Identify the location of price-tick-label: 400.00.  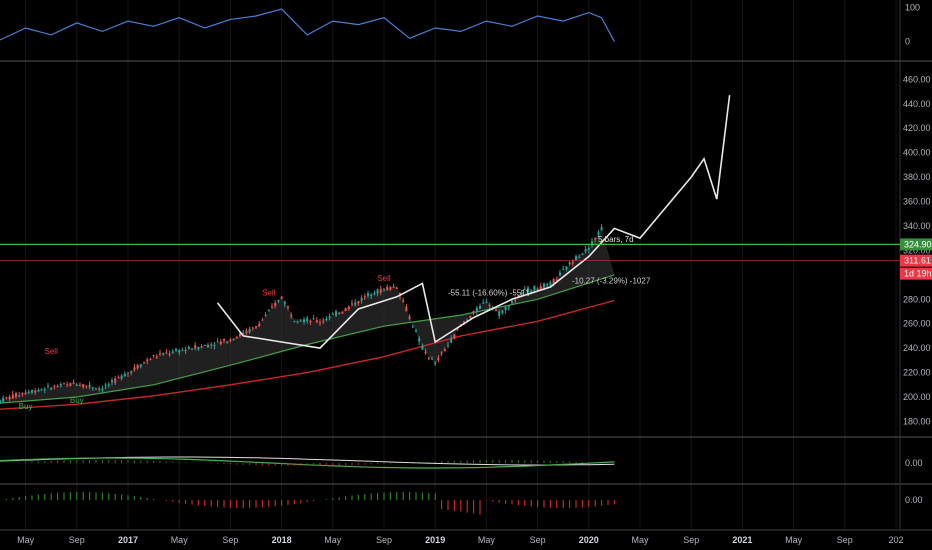
(917, 153).